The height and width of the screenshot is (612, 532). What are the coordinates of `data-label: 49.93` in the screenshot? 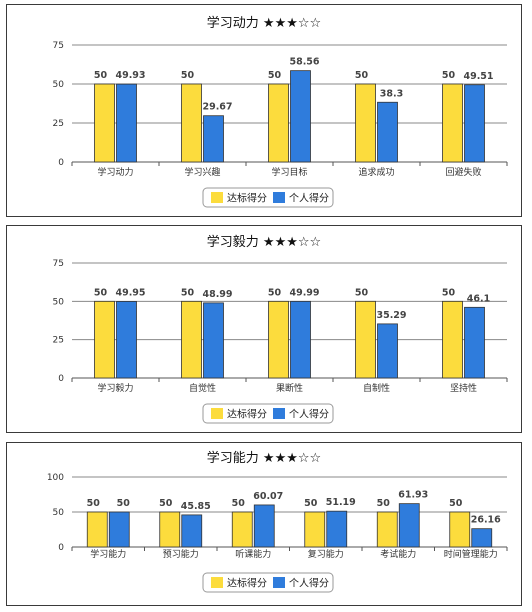 It's located at (130, 75).